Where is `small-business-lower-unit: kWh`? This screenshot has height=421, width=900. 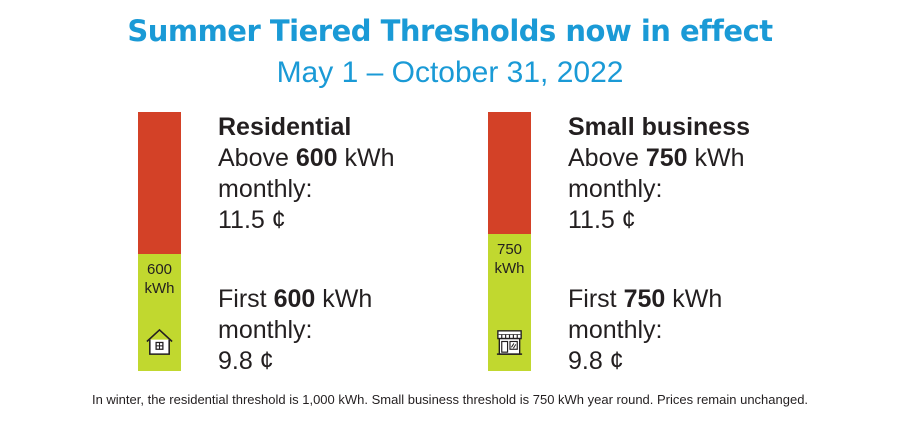 small-business-lower-unit: kWh is located at coordinates (697, 299).